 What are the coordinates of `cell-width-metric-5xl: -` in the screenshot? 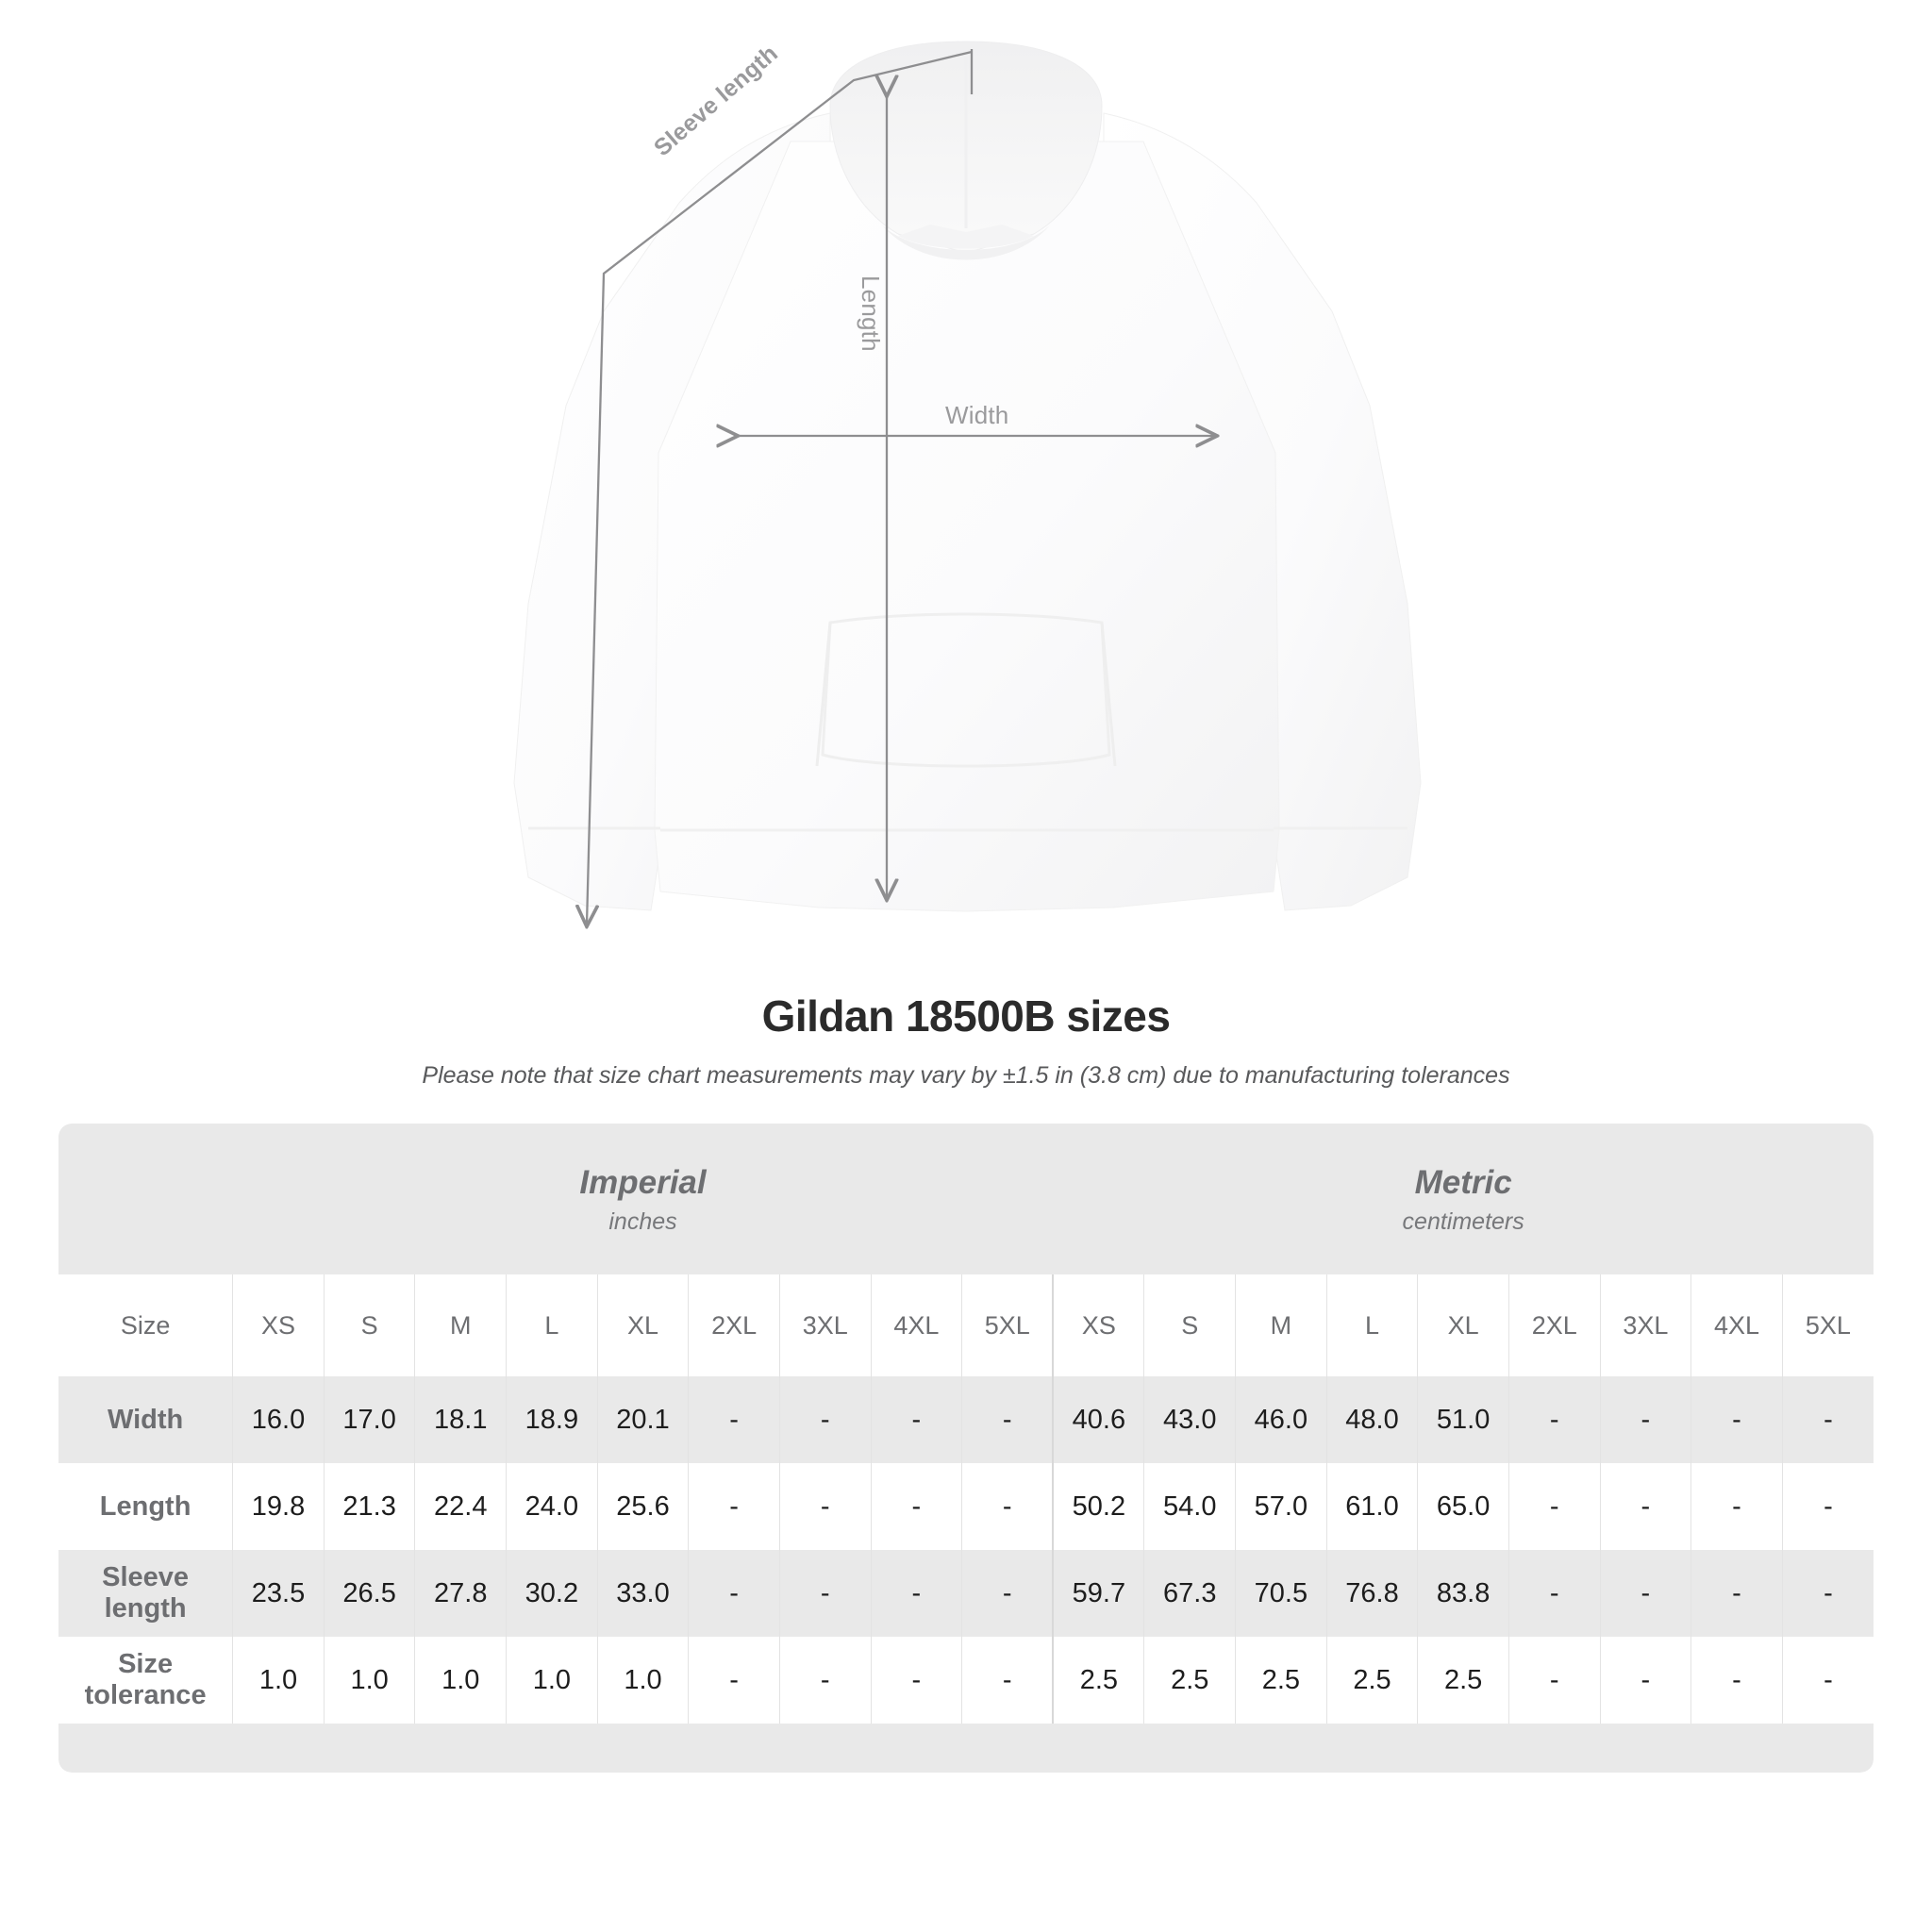 It's located at (1827, 1420).